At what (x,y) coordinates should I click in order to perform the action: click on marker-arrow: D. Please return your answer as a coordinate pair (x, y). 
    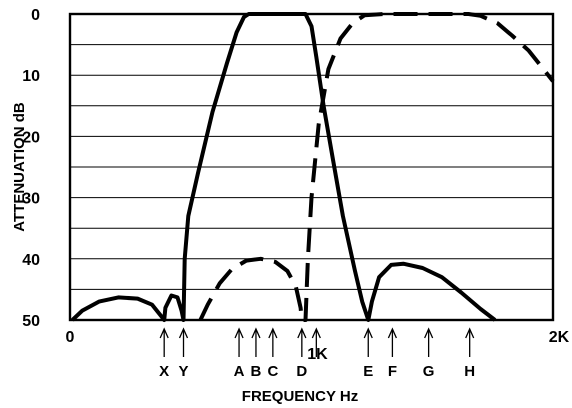
    Looking at the image, I should click on (301, 353).